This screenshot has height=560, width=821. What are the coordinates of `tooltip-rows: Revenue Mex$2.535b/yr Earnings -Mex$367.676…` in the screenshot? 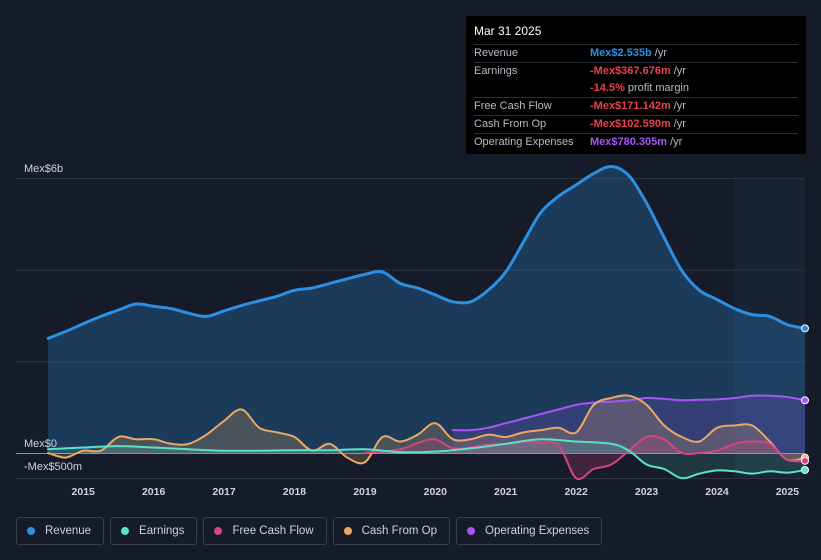 It's located at (636, 98).